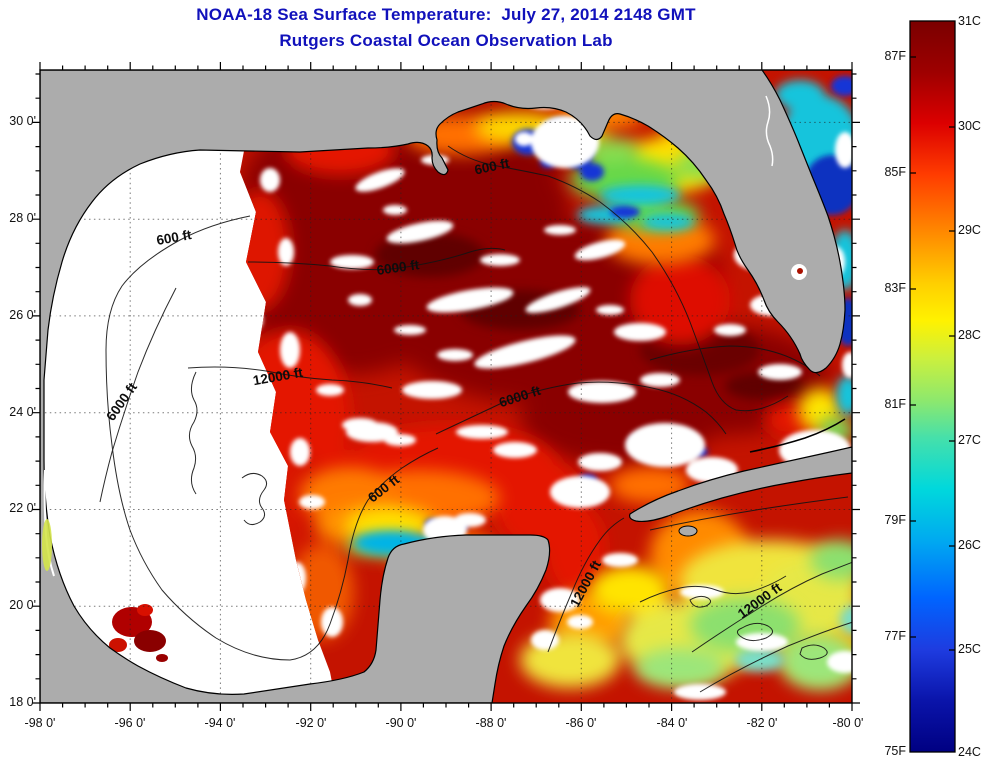 The height and width of the screenshot is (770, 992). I want to click on colorbar-f-label: 85F, so click(895, 172).